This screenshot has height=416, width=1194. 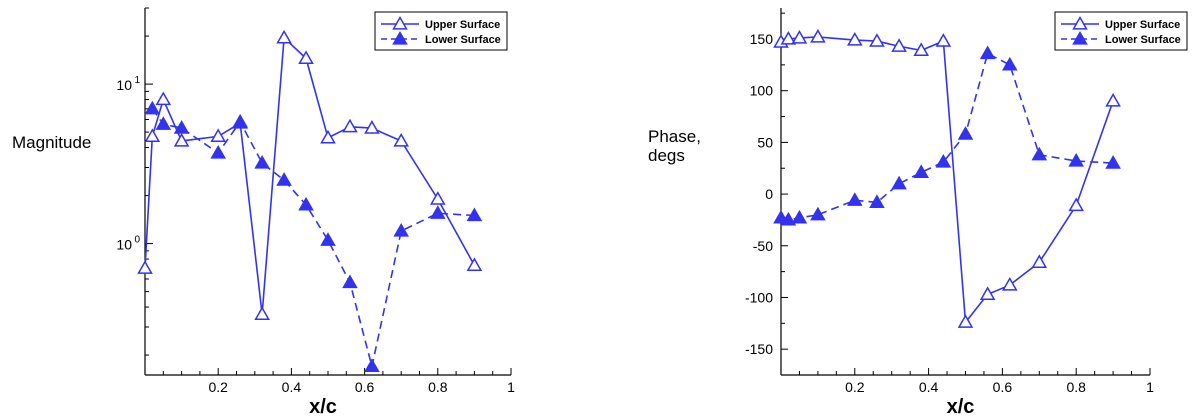 I want to click on chart2-x-axis-title: x/c, so click(x=961, y=406).